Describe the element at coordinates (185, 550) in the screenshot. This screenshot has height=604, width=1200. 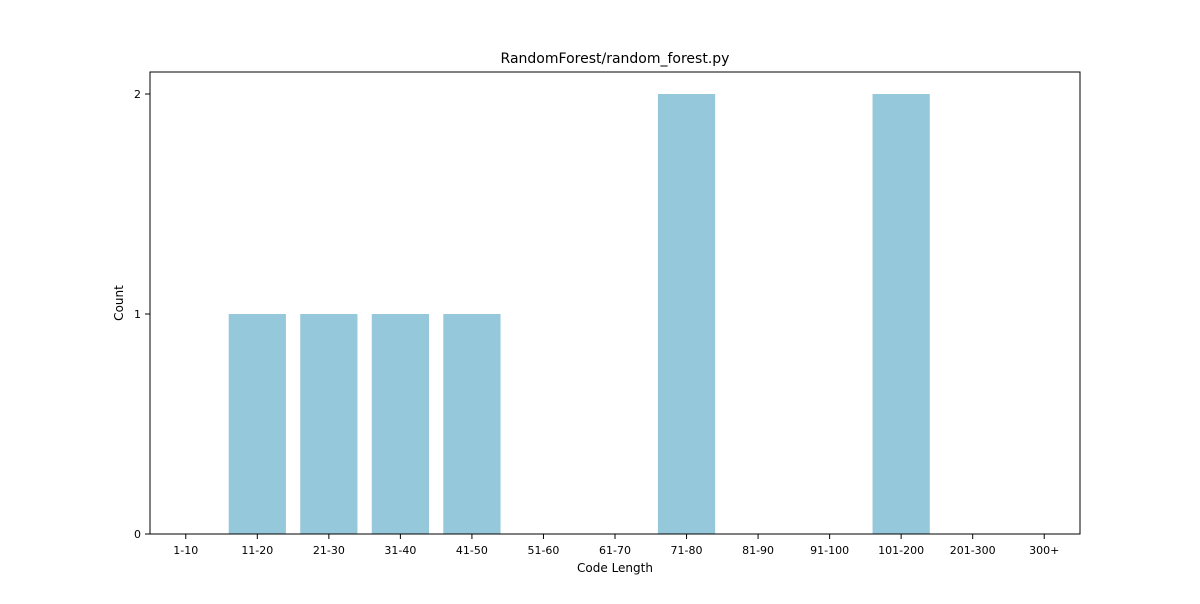
I see `x-tick-label: 1-10` at that location.